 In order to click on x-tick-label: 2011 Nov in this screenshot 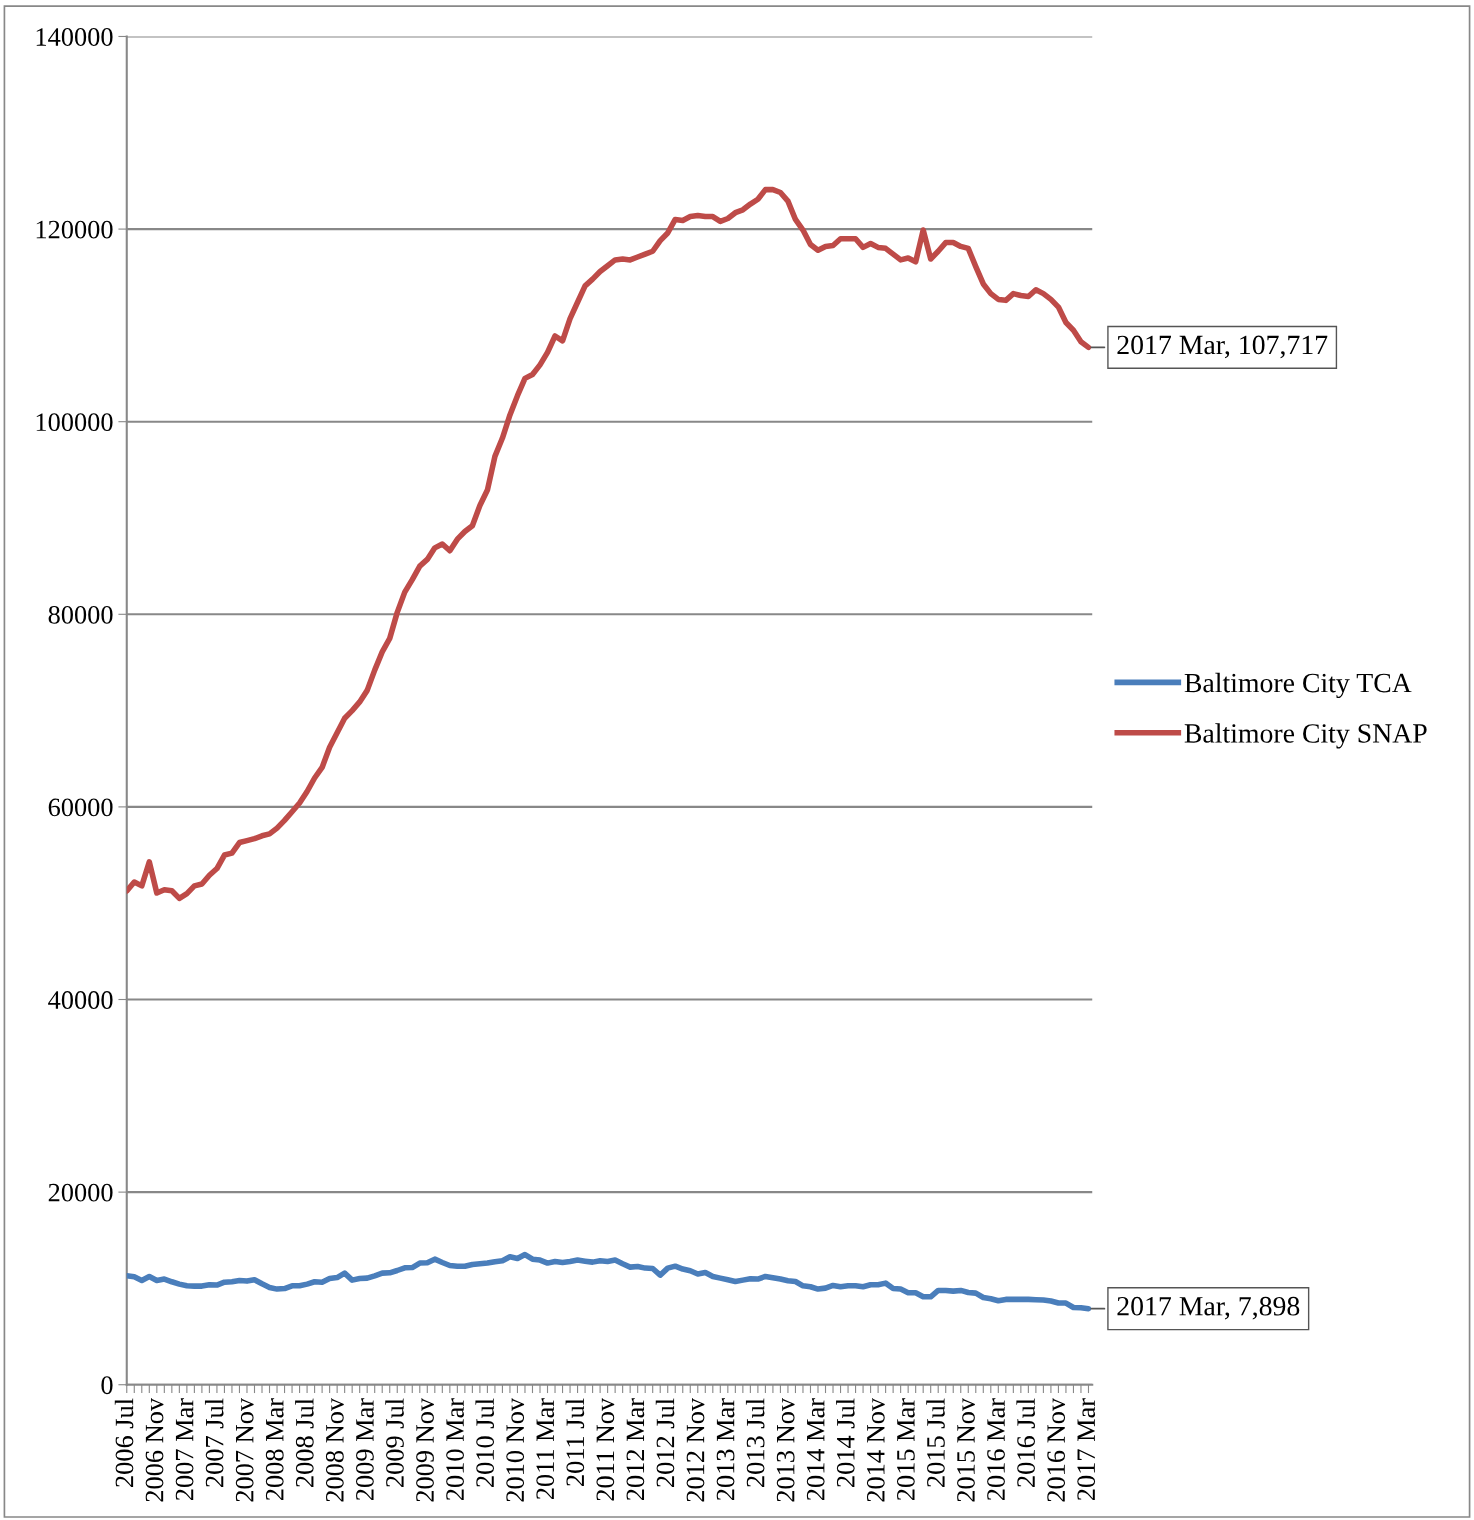, I will do `click(605, 1449)`.